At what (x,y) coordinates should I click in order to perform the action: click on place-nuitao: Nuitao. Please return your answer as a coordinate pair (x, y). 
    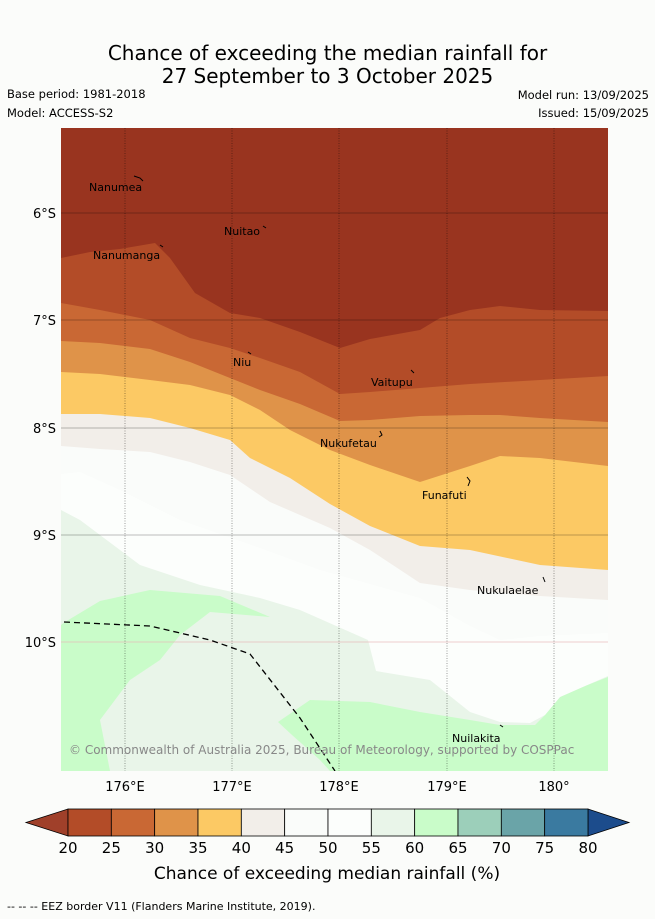
    Looking at the image, I should click on (242, 231).